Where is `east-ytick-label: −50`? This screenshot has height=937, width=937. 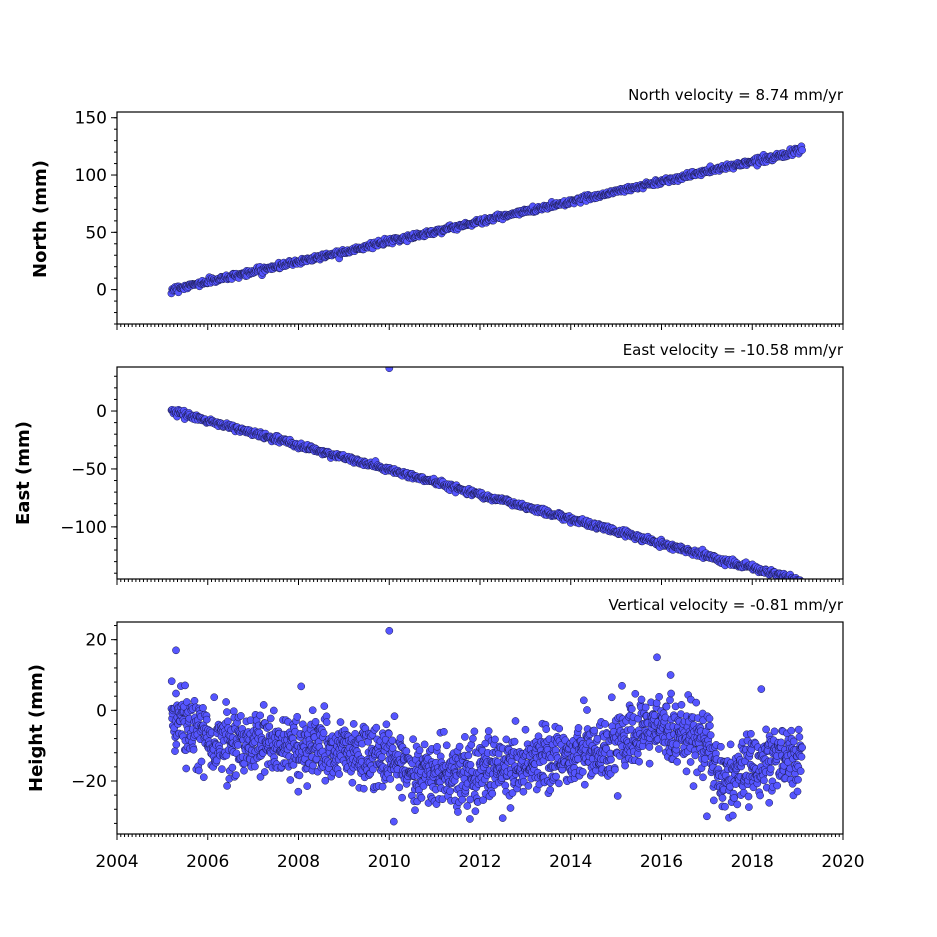 east-ytick-label: −50 is located at coordinates (89, 470).